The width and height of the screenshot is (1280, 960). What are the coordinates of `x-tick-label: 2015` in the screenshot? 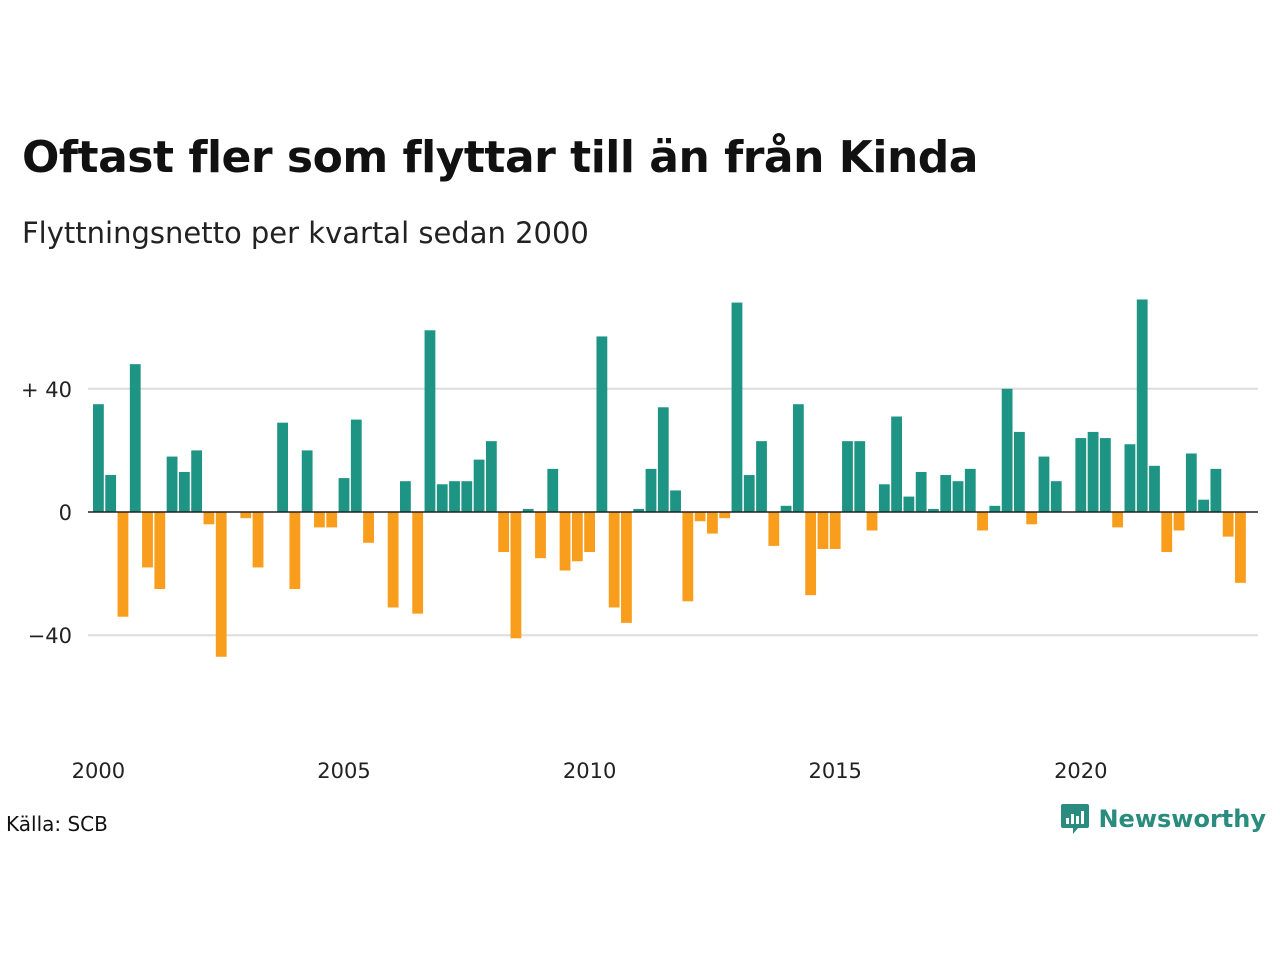 It's located at (834, 771).